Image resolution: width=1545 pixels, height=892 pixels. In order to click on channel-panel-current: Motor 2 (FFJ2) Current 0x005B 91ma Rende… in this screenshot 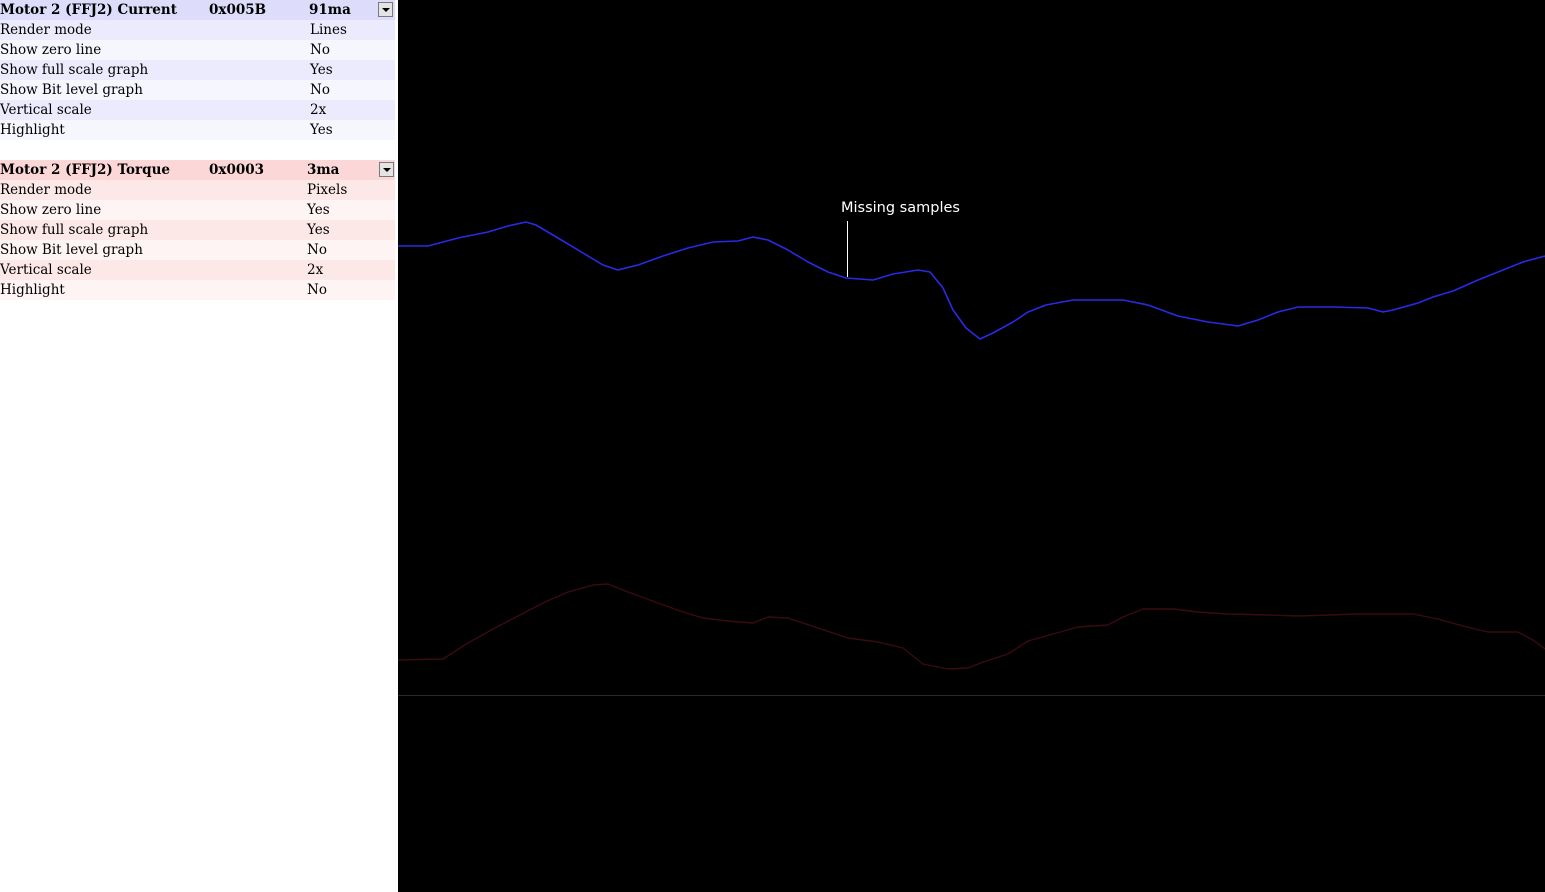, I will do `click(197, 70)`.